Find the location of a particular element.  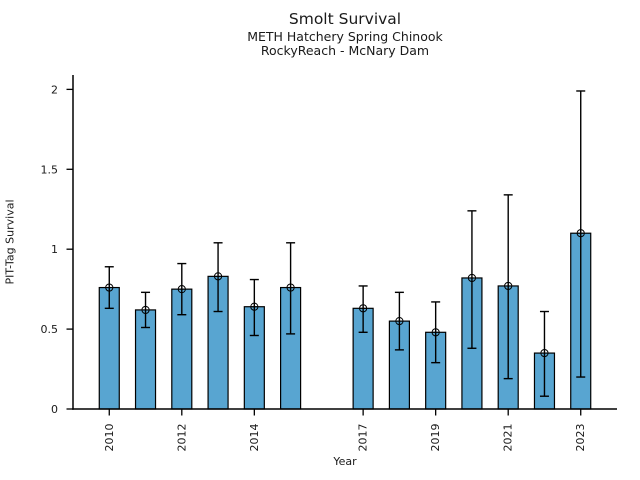

x-tick-label-2012: 2012 is located at coordinates (181, 438).